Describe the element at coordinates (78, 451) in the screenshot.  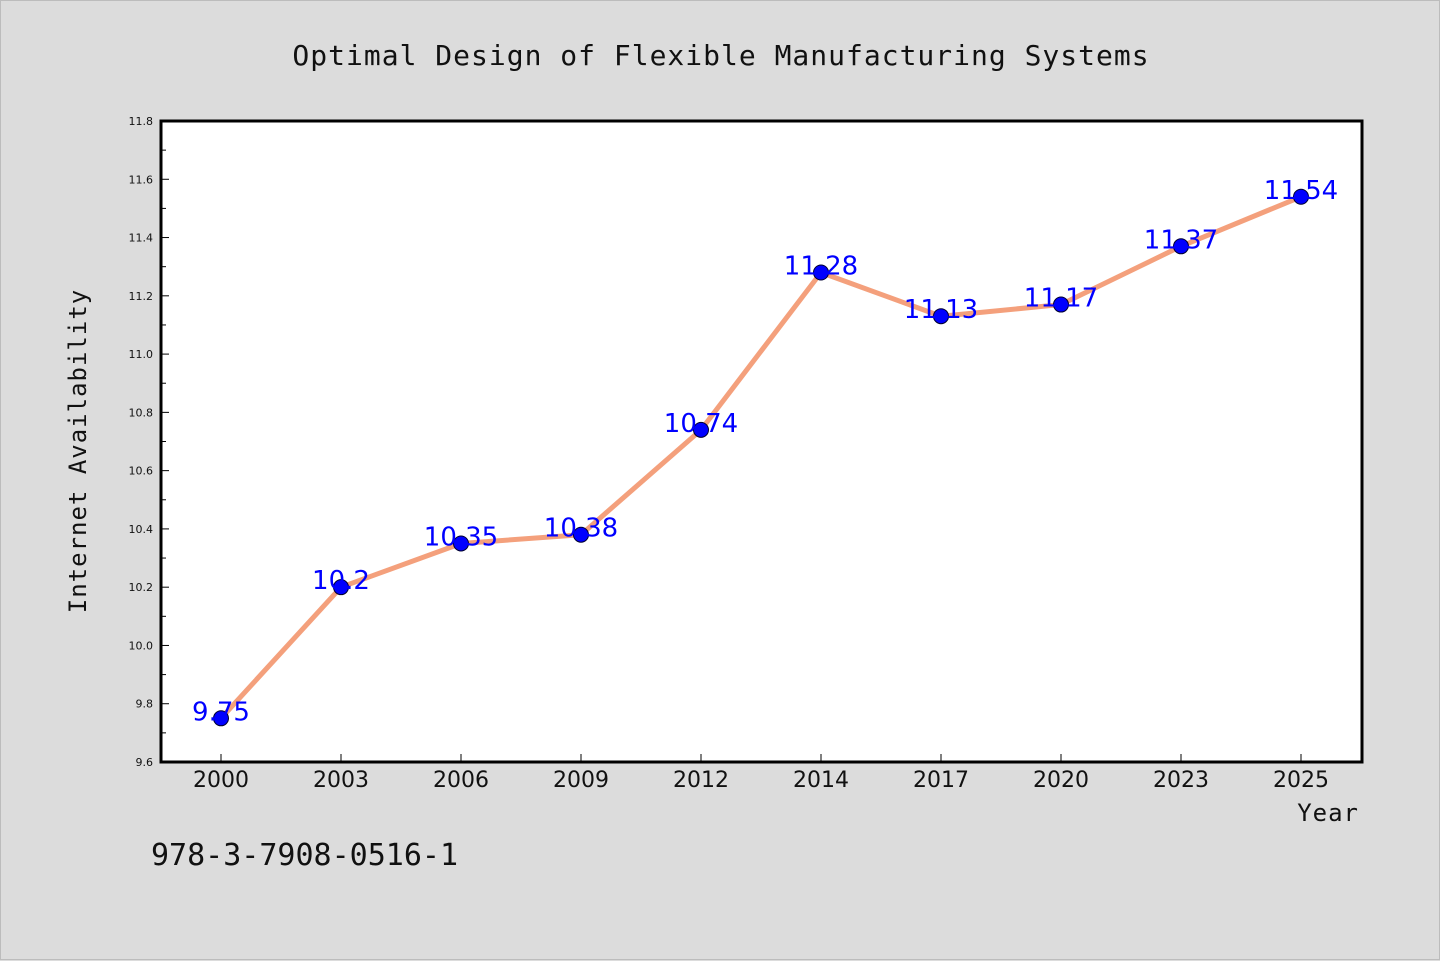
I see `y-axis-label: Internet Availability` at that location.